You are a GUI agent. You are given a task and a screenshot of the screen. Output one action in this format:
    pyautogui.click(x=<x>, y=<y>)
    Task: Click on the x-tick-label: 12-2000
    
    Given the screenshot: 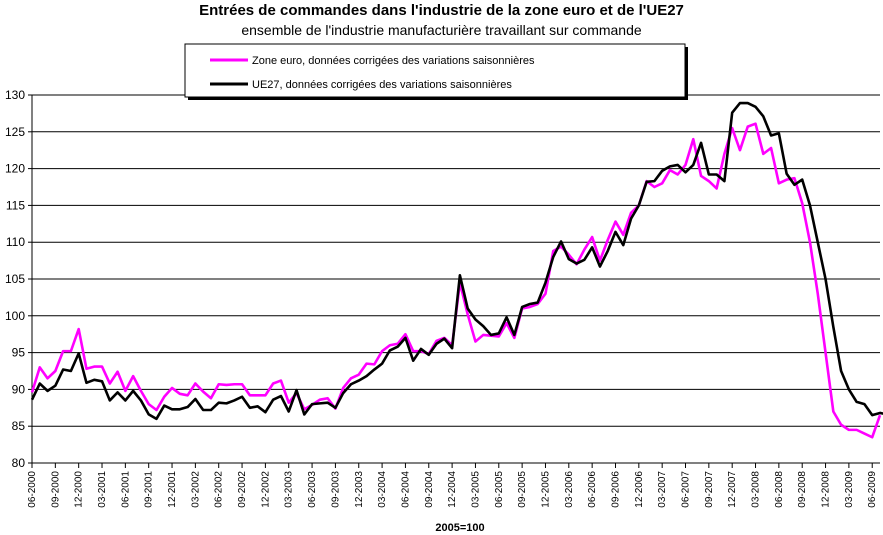 What is the action you would take?
    pyautogui.click(x=79, y=489)
    